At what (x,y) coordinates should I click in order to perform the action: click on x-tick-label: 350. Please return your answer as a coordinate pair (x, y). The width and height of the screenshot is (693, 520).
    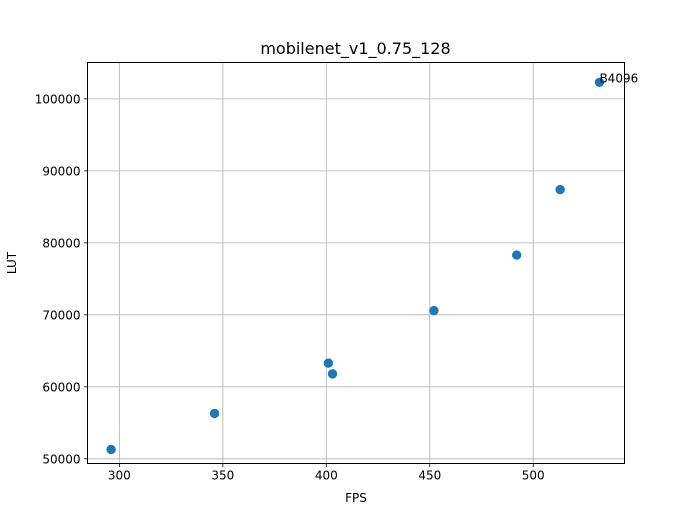
    Looking at the image, I should click on (222, 476).